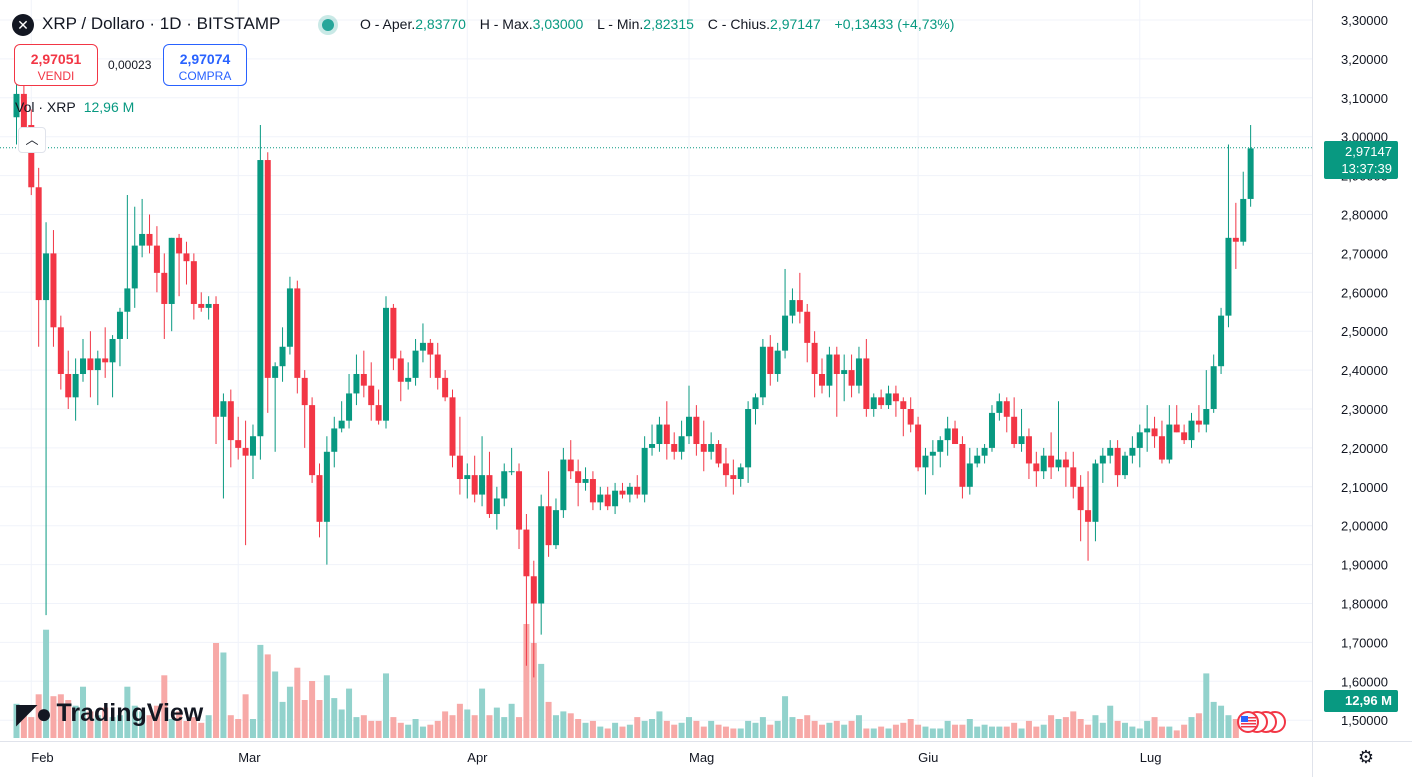 The image size is (1412, 777). What do you see at coordinates (56, 65) in the screenshot?
I see `sell-button: 2,97051 VENDI` at bounding box center [56, 65].